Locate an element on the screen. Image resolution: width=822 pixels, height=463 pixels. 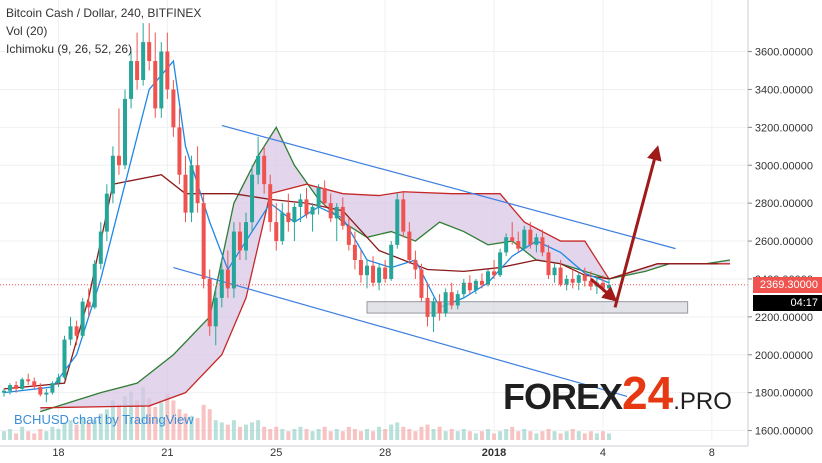
price-tick-label: 3600.00000 is located at coordinates (784, 53).